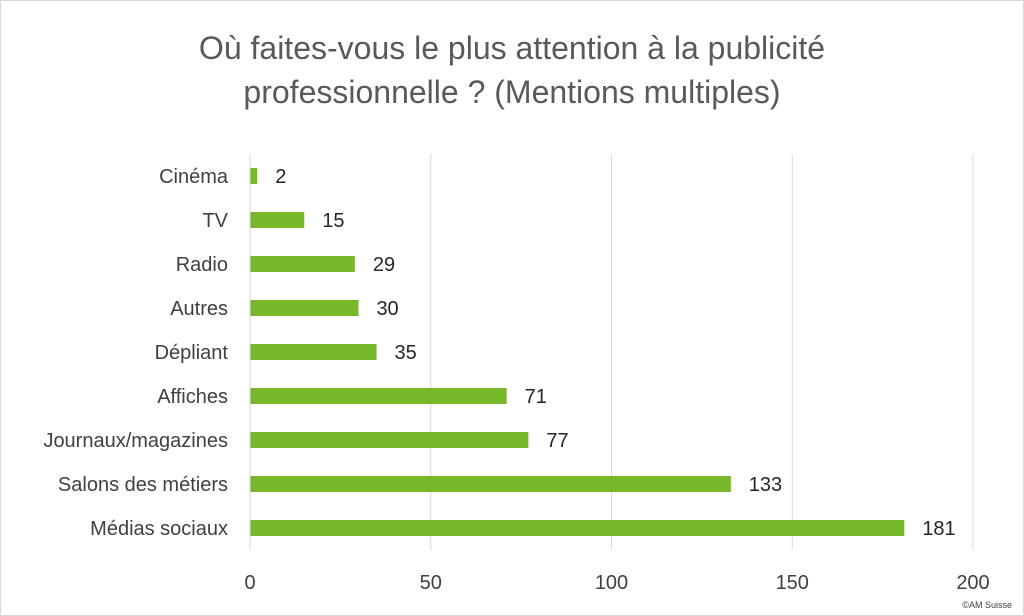  What do you see at coordinates (143, 485) in the screenshot?
I see `category-label: Salons des métiers` at bounding box center [143, 485].